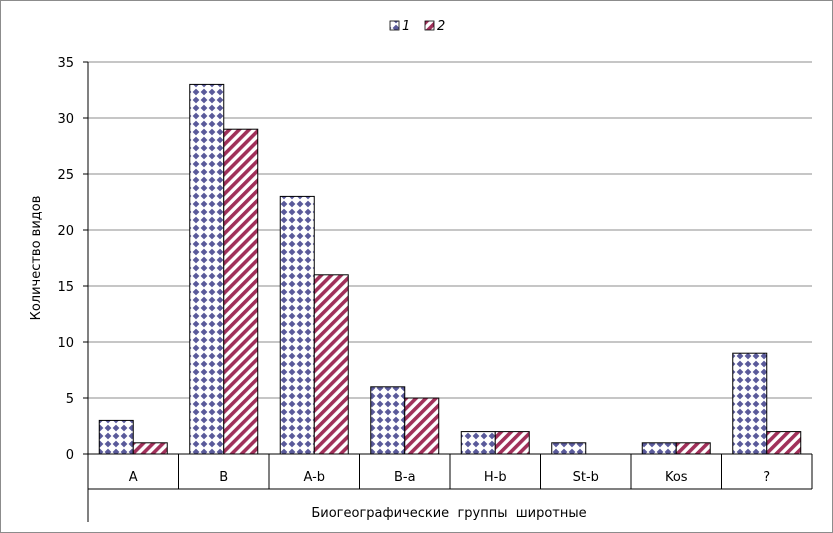 The image size is (833, 533). What do you see at coordinates (133, 477) in the screenshot?
I see `x-category-label: A` at bounding box center [133, 477].